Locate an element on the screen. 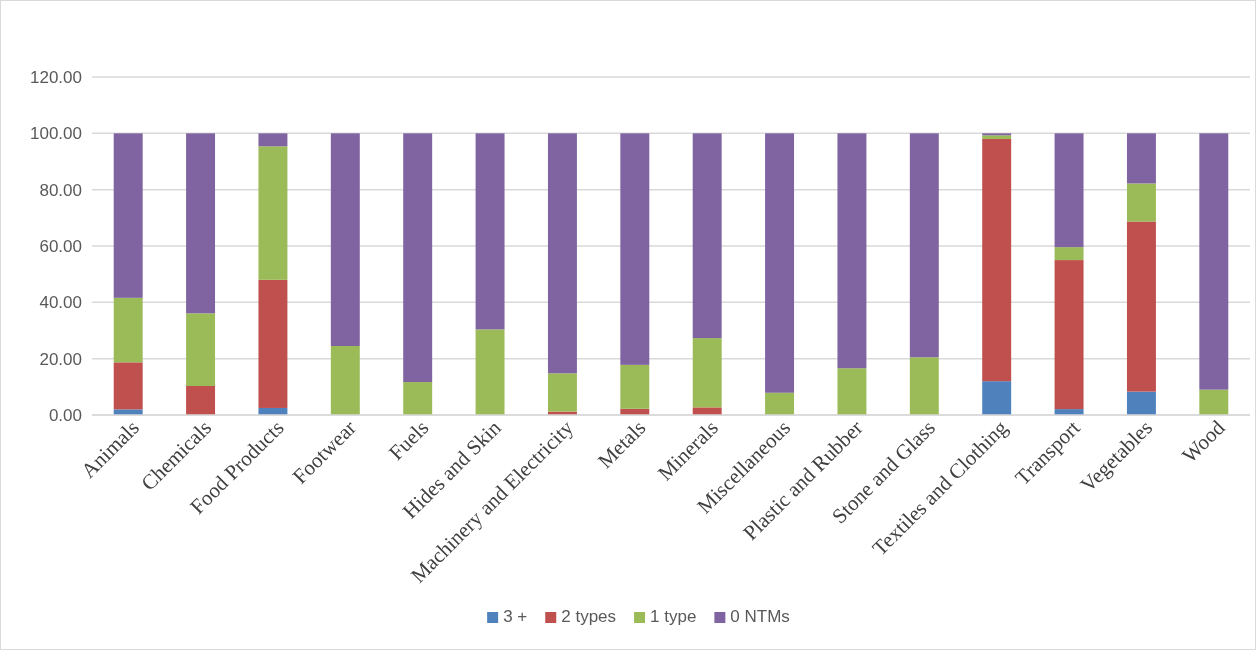 The image size is (1257, 651). y-tick-label: 0.00 is located at coordinates (65, 415).